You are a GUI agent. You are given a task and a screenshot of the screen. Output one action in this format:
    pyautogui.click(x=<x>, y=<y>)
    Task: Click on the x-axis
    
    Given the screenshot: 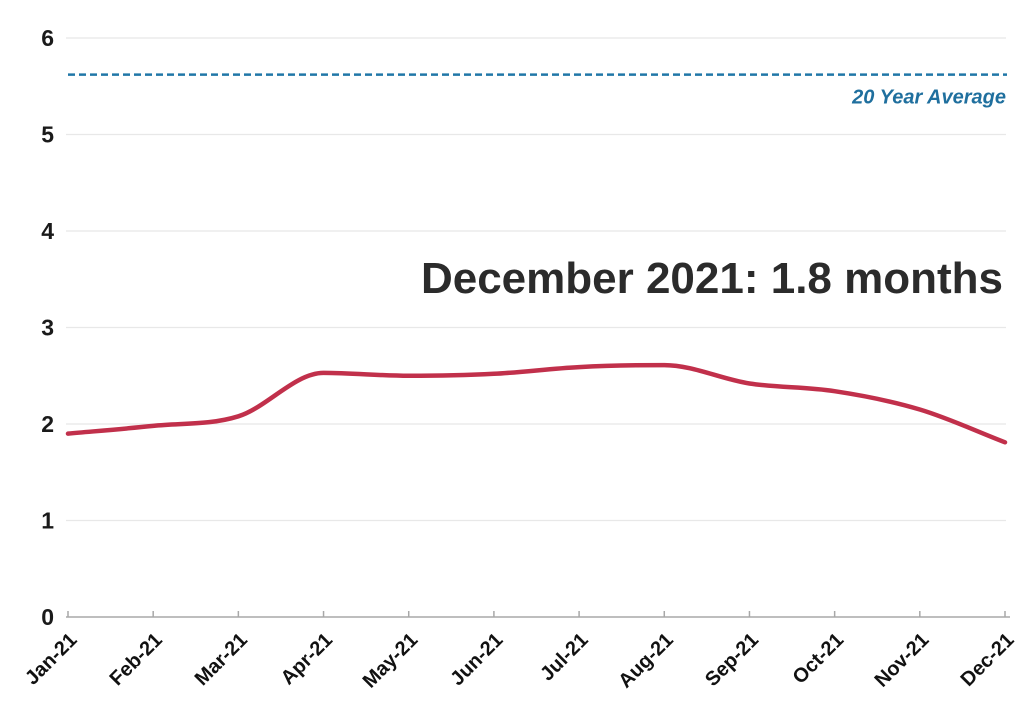 What is the action you would take?
    pyautogui.click(x=538, y=614)
    